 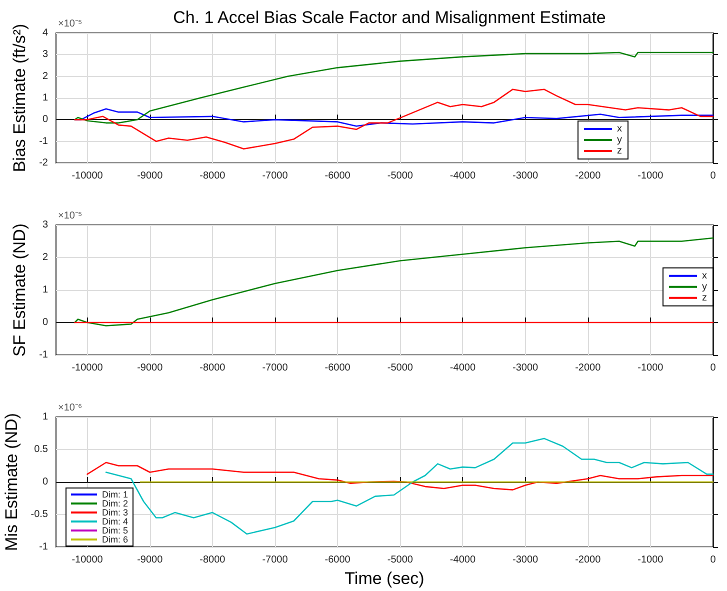 What do you see at coordinates (39, 514) in the screenshot?
I see `y-tick-label: -0.5` at bounding box center [39, 514].